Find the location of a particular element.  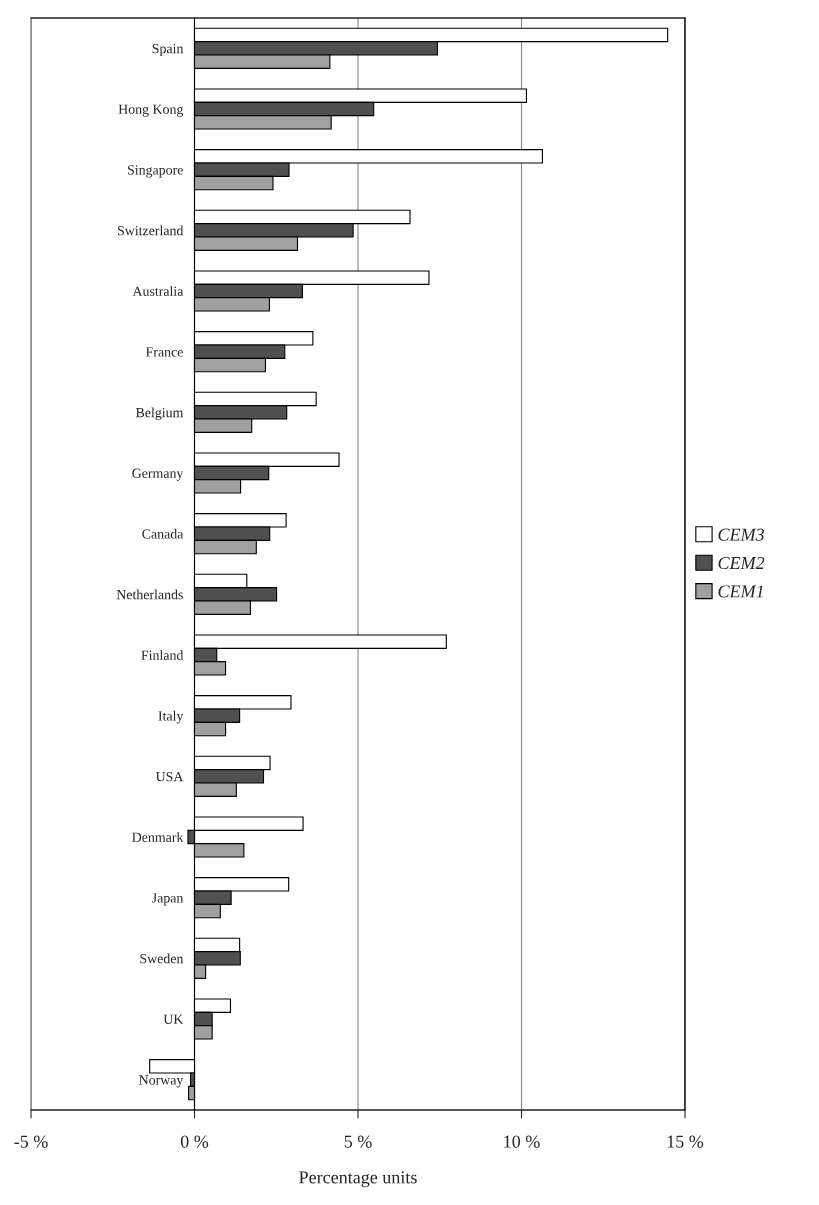

y-tick-label: Norway is located at coordinates (161, 1081).